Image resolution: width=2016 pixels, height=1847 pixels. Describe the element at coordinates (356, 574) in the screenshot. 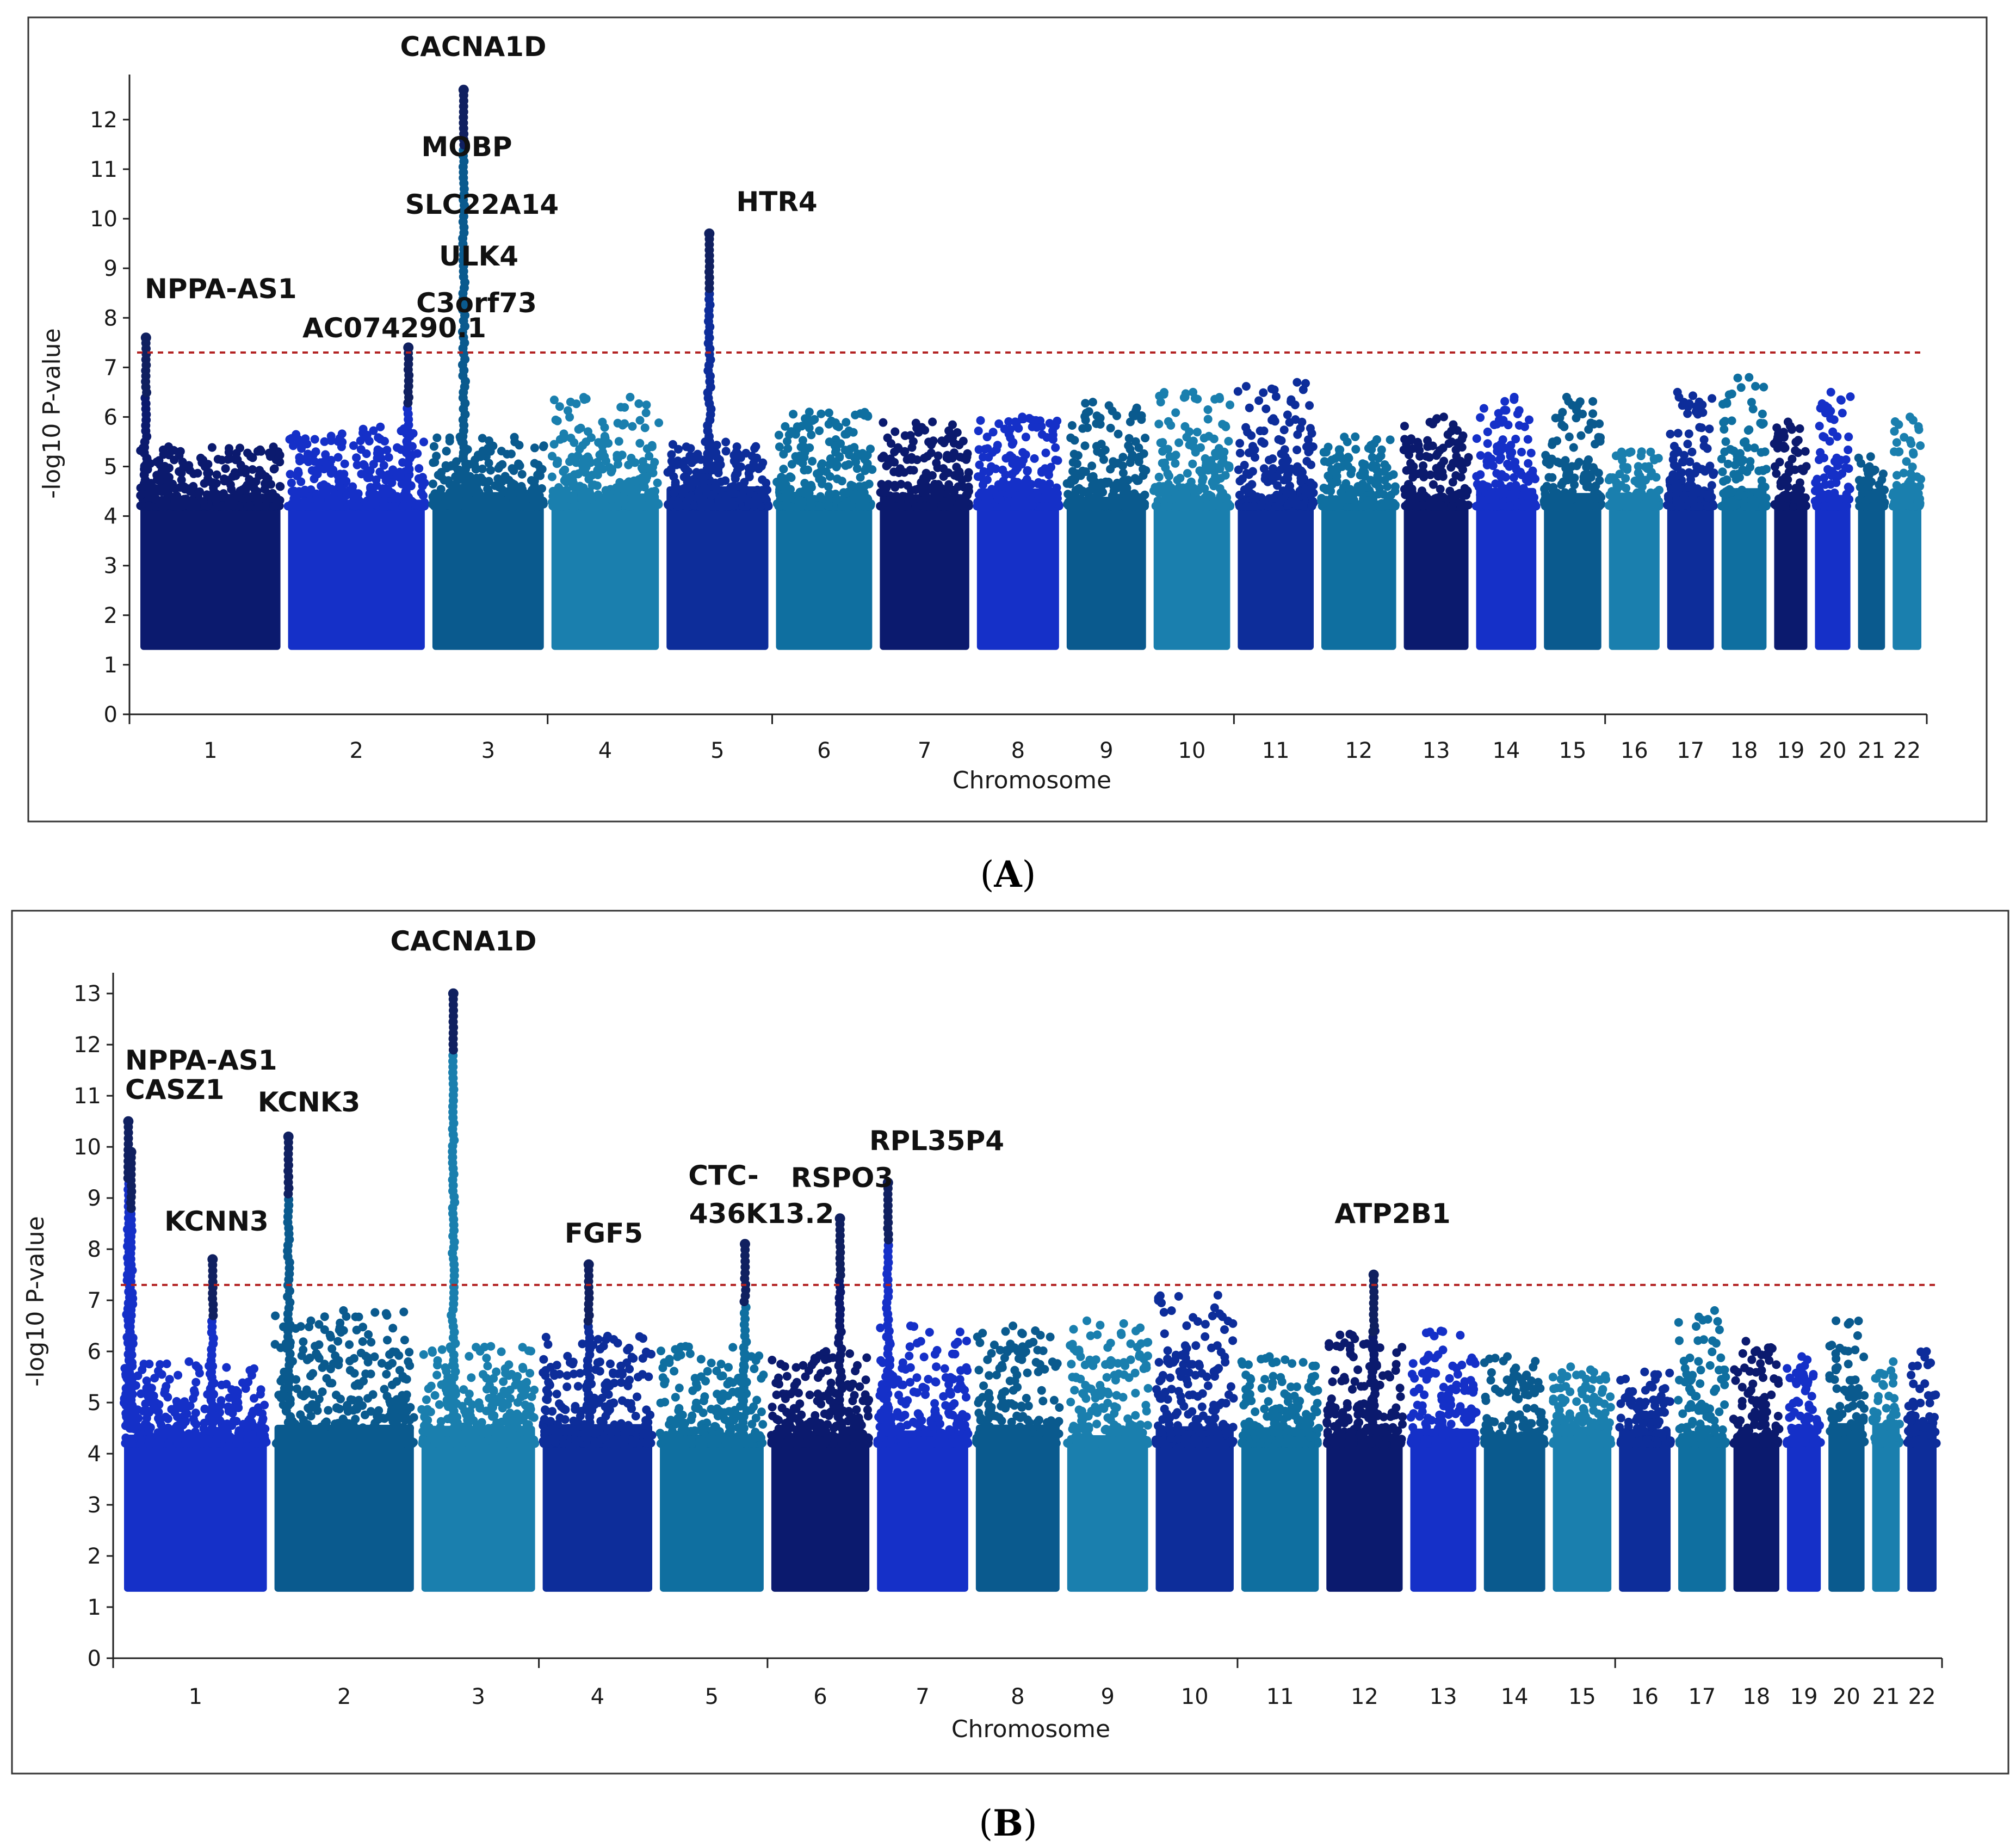

I see `chromosome-2-band` at that location.